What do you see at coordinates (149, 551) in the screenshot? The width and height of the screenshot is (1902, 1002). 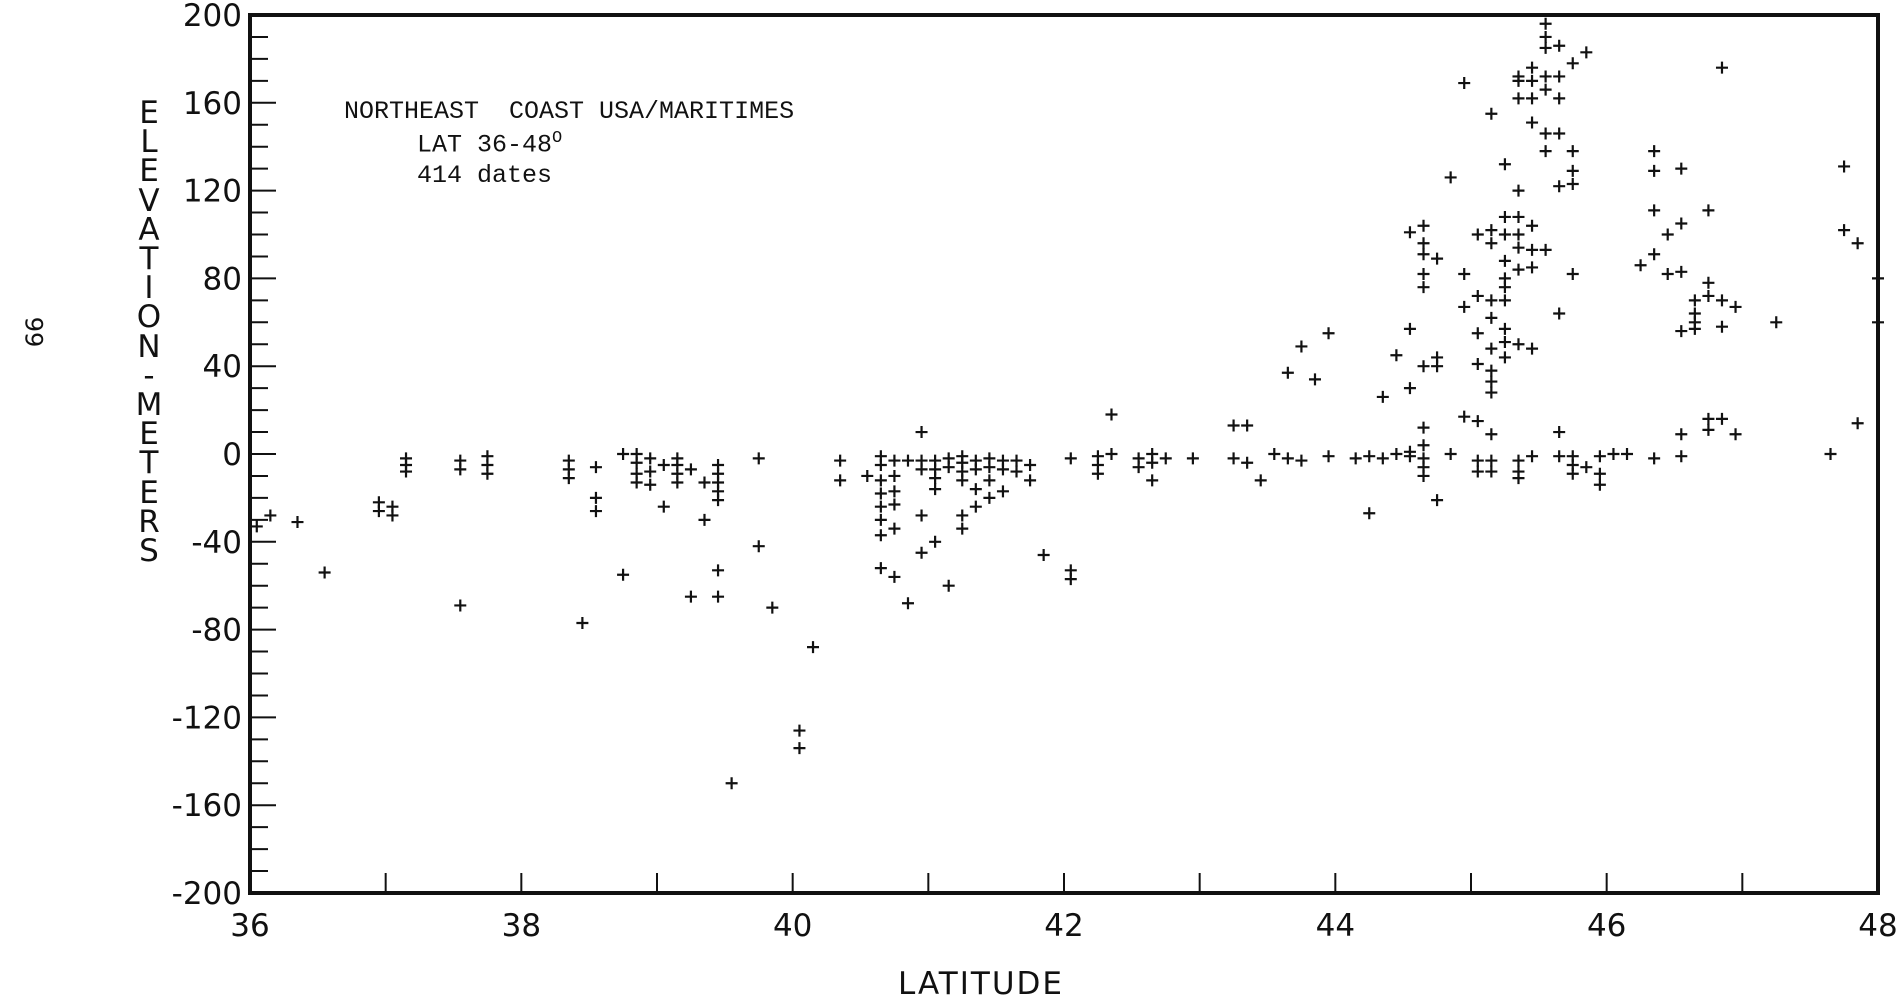 I see `y-axis-label-letter: S` at bounding box center [149, 551].